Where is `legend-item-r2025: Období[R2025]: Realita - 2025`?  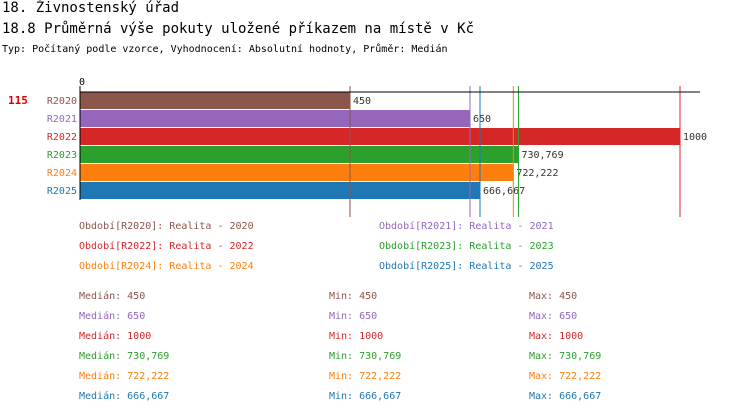
legend-item-r2025: Období[R2025]: Realita - 2025 is located at coordinates (466, 266).